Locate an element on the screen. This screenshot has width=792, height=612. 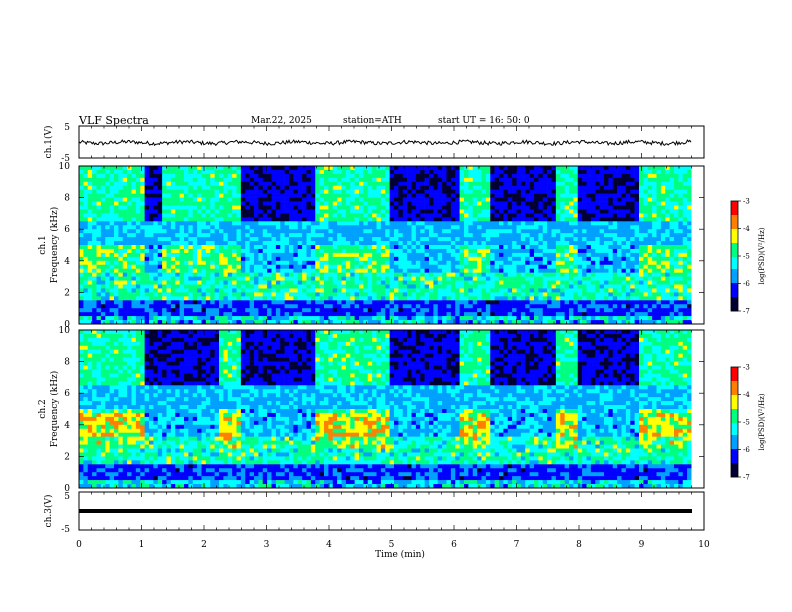
x-tick-label: 2 is located at coordinates (204, 545).